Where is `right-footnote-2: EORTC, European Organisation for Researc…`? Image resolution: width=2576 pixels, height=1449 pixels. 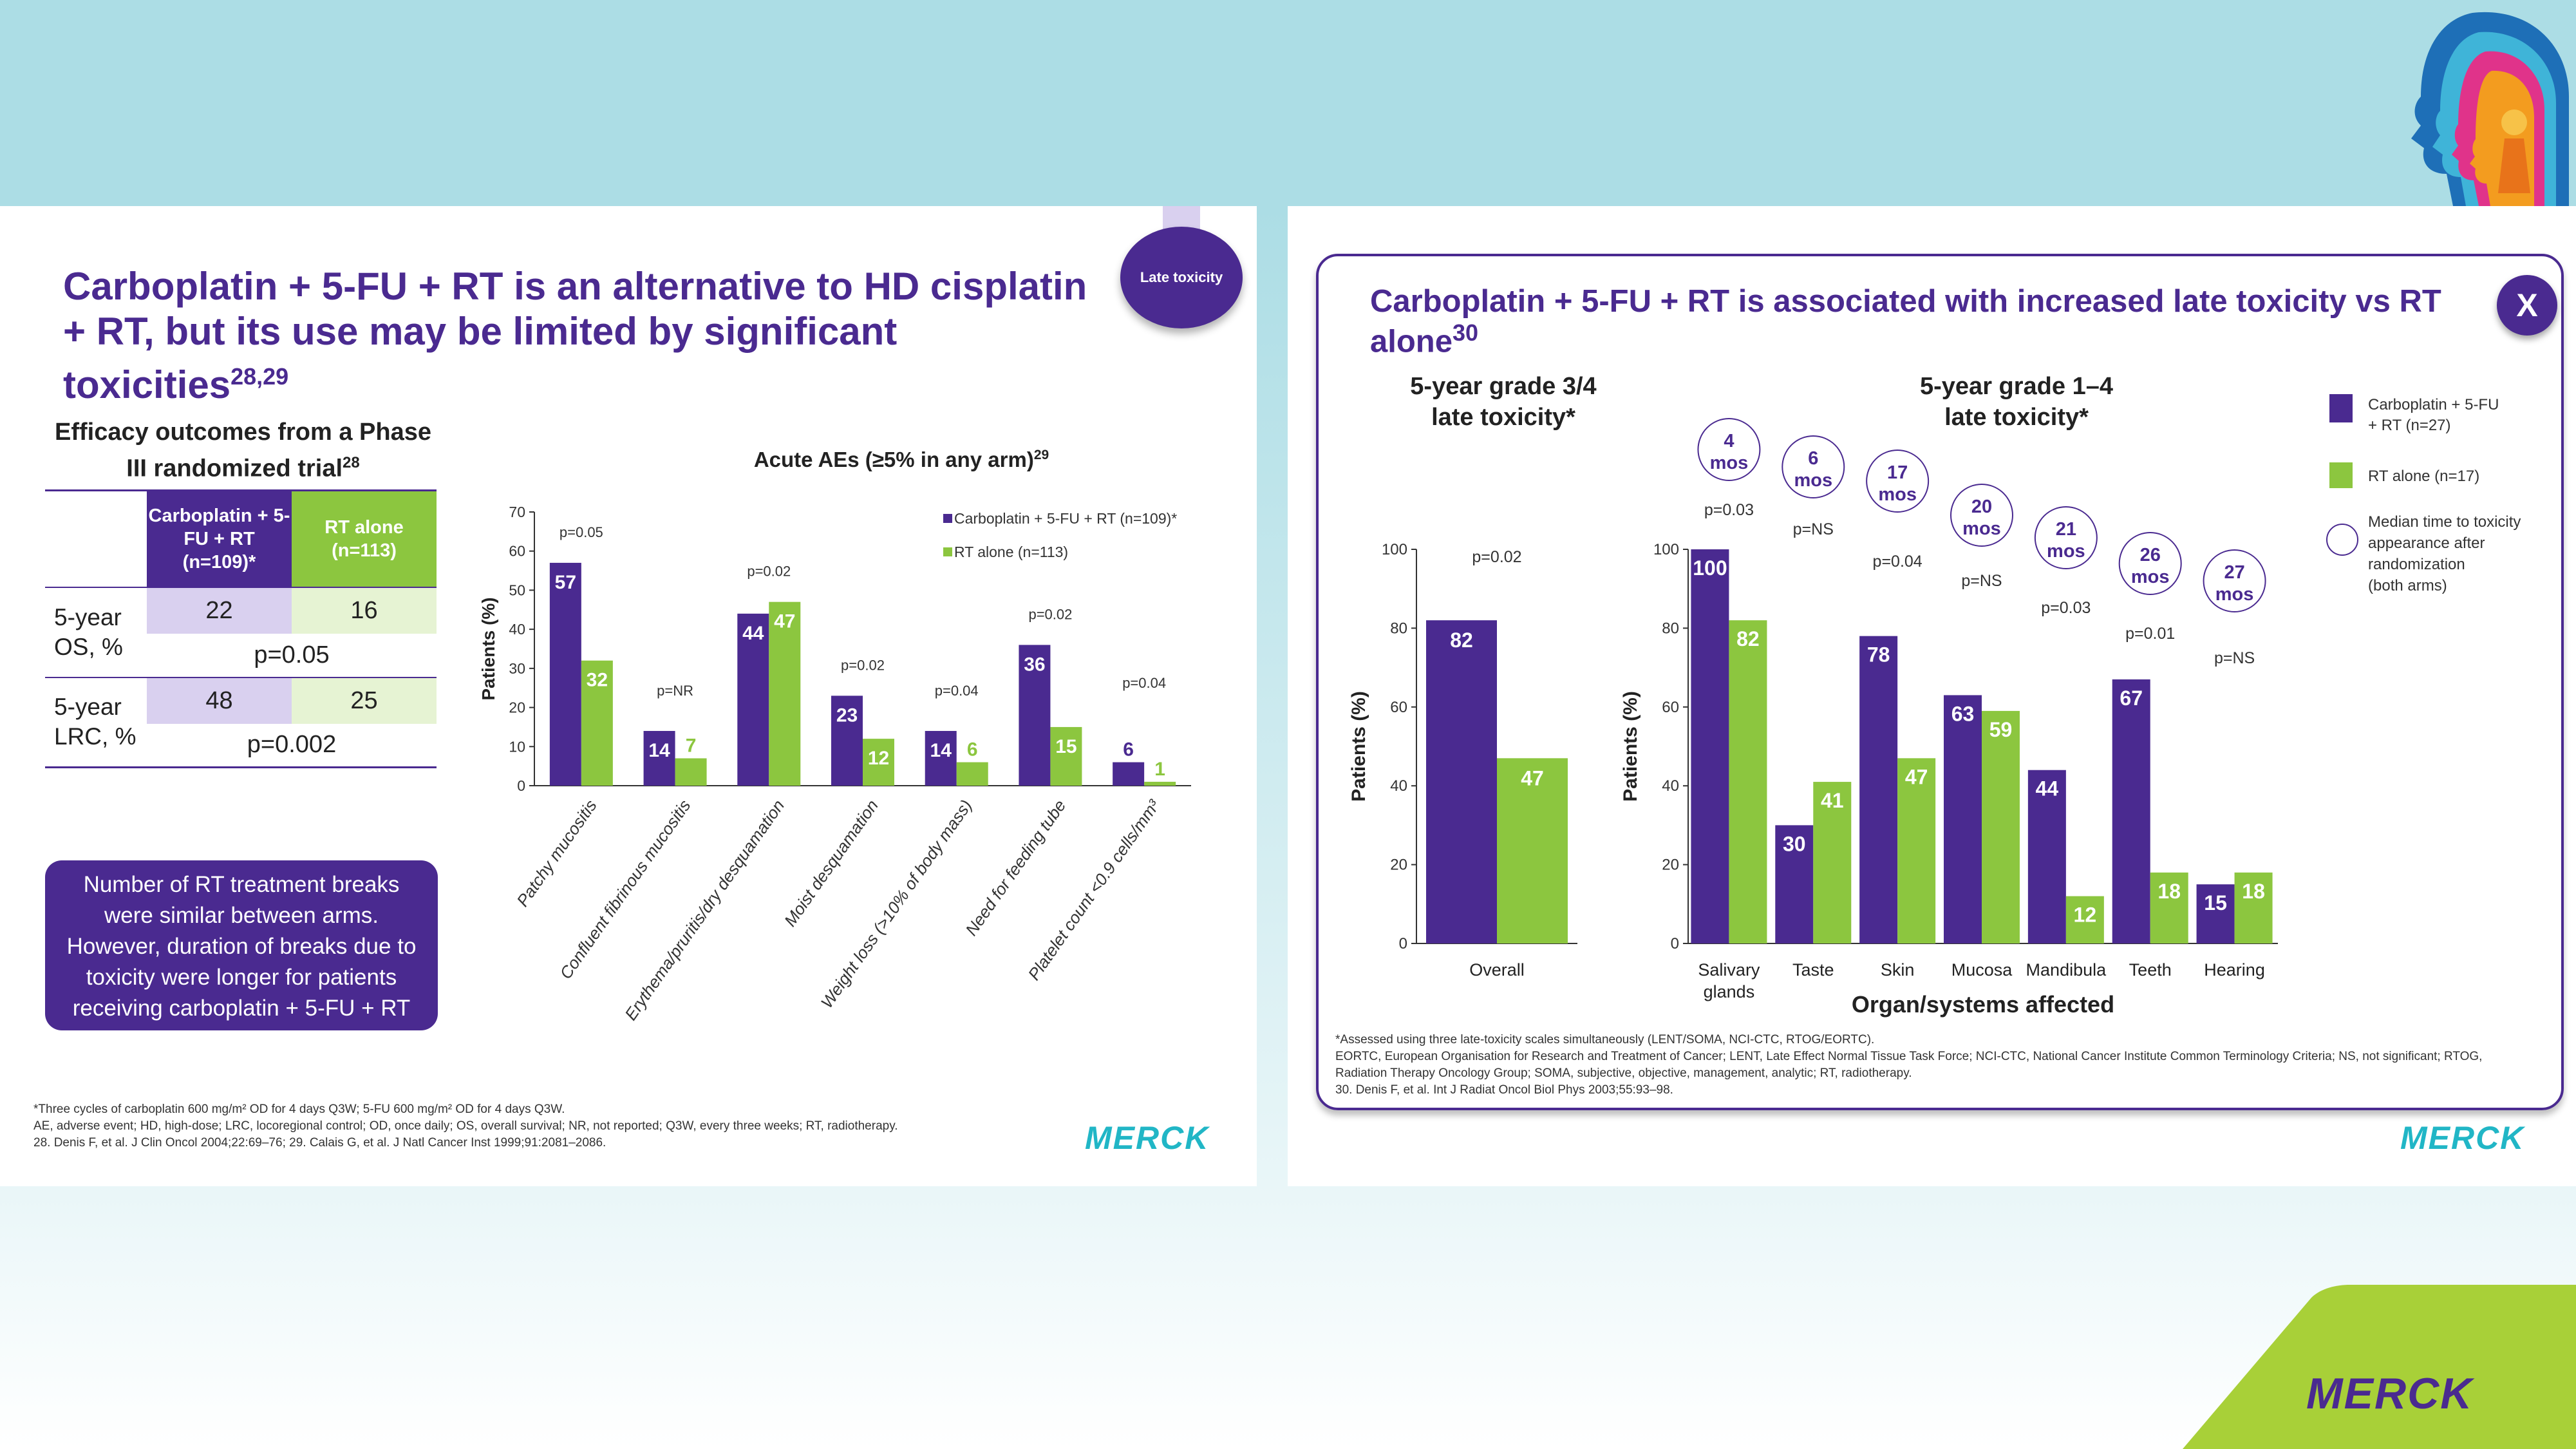
right-footnote-2: EORTC, European Organisation for Researc… is located at coordinates (1909, 1057).